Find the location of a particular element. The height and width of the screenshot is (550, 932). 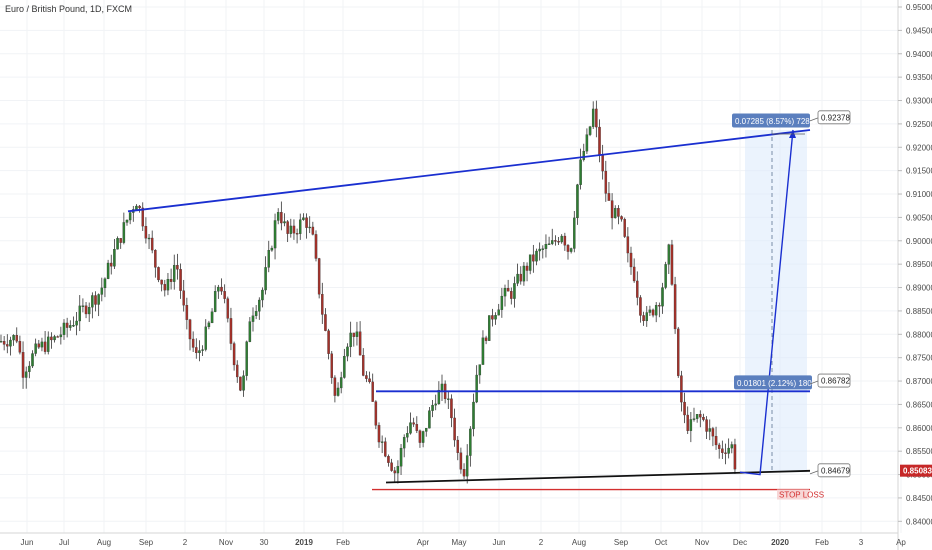

x-tick-label: Apr is located at coordinates (423, 542).